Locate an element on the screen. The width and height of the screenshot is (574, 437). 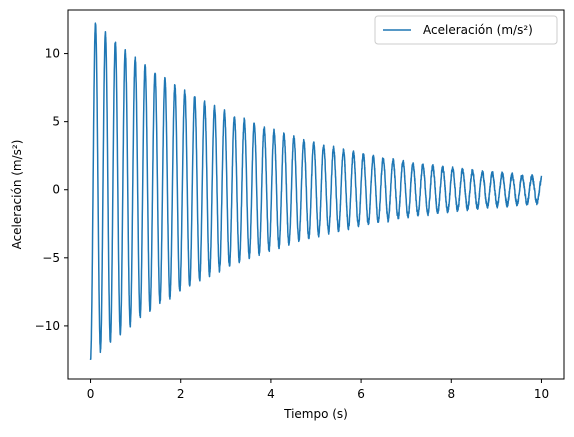
legend-entry-label: Aceleración (m/s²) is located at coordinates (478, 30).